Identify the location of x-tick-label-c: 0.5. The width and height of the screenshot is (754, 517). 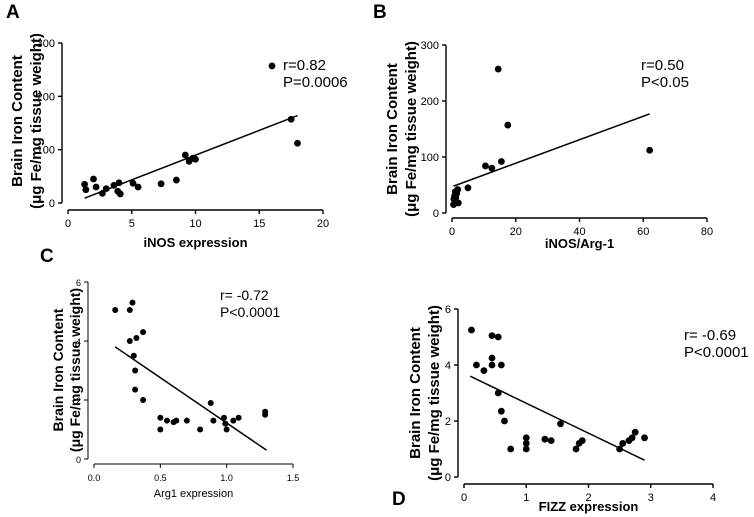
(160, 478).